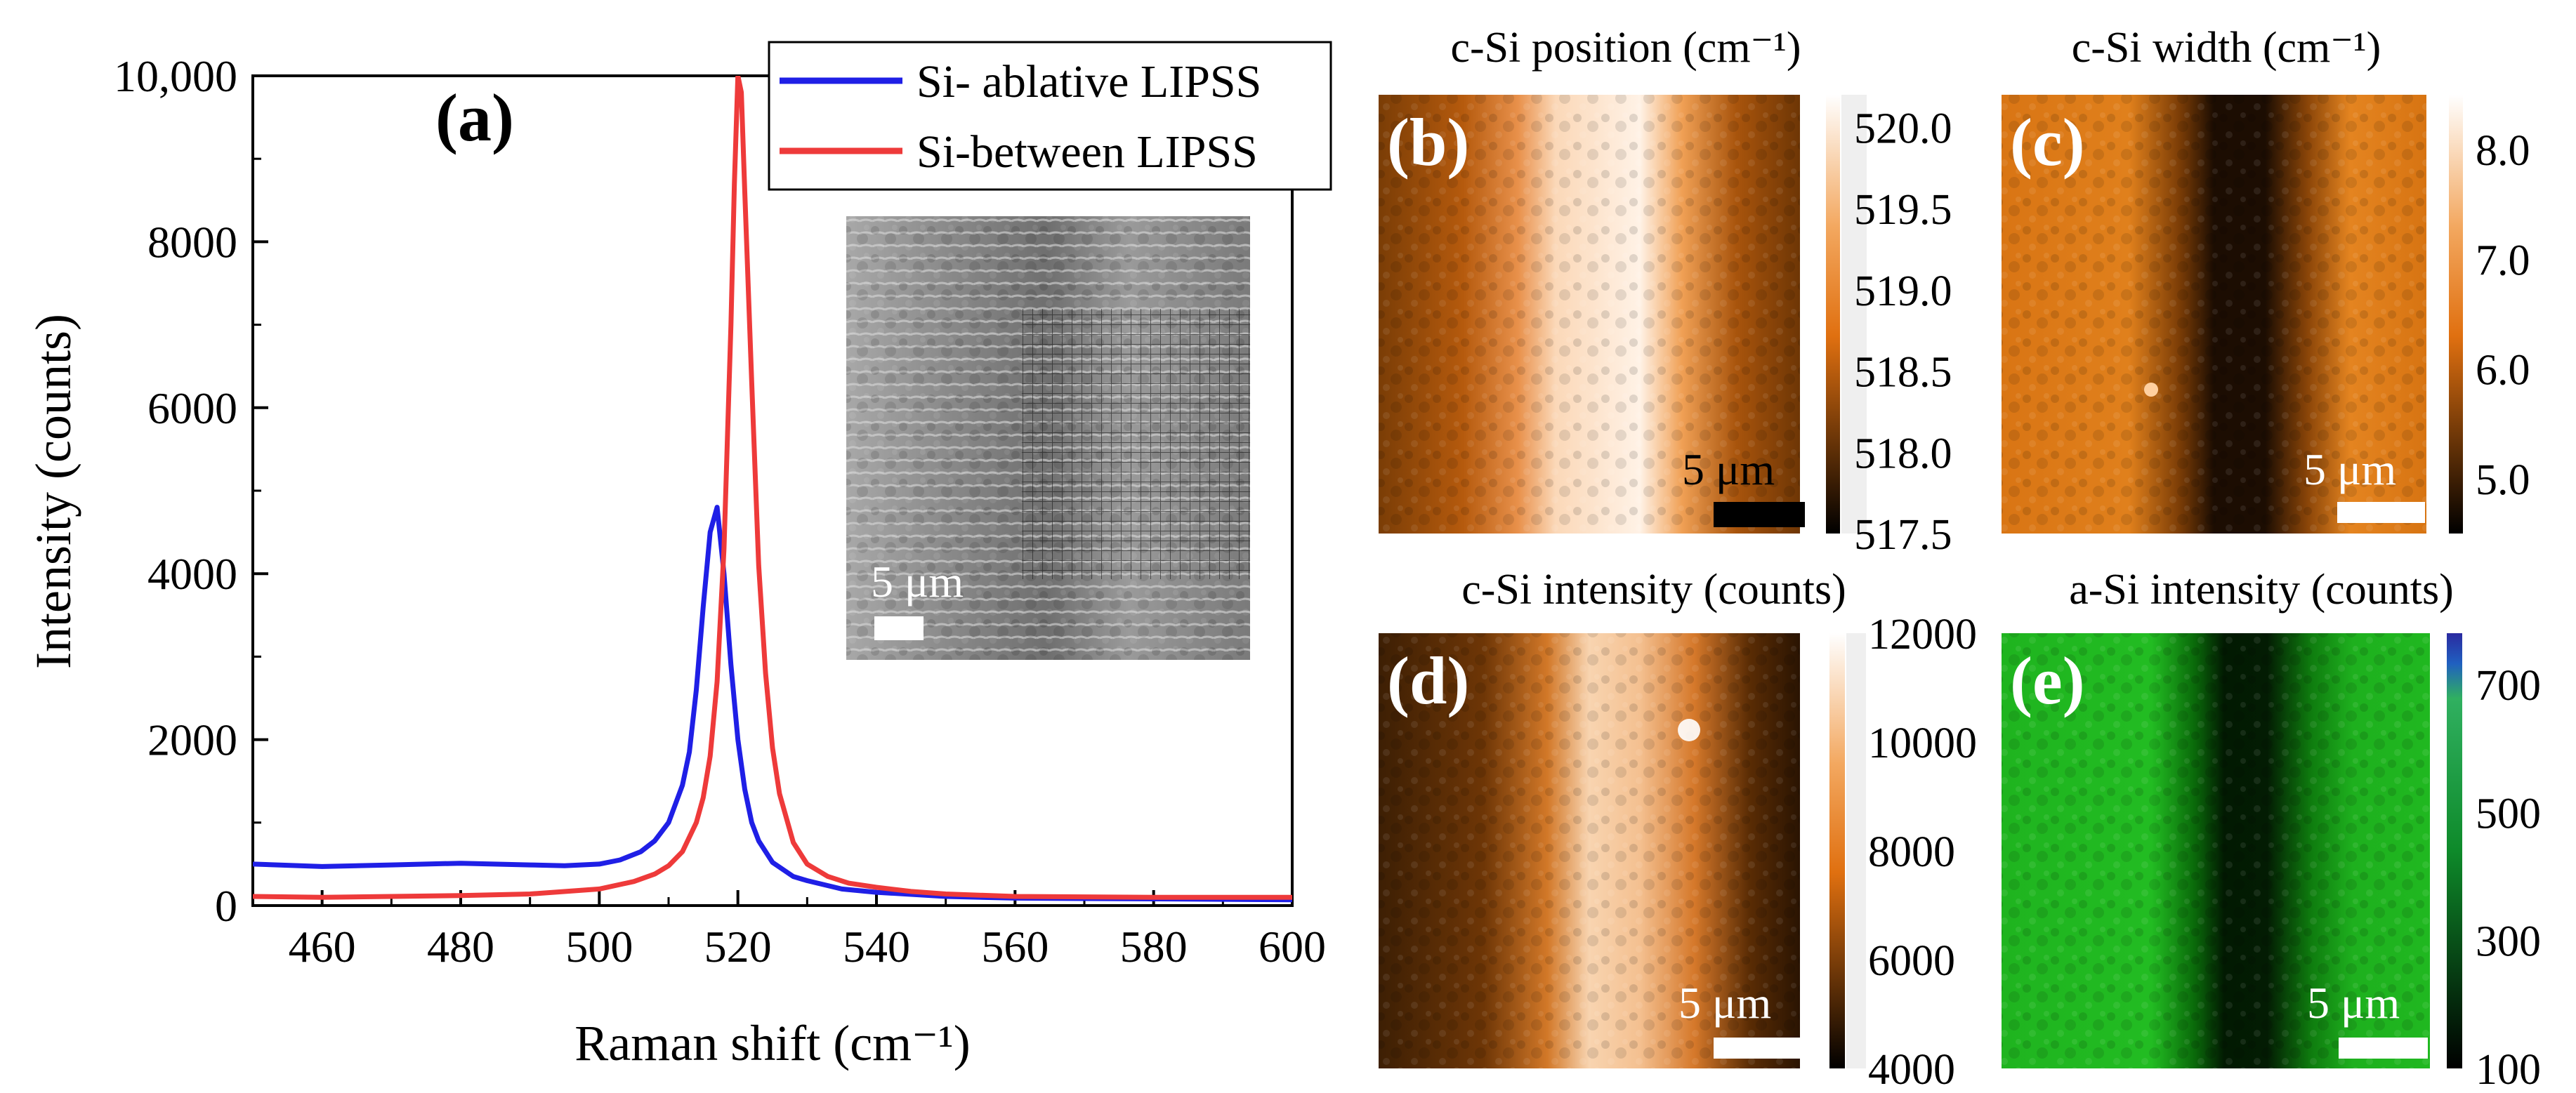 This screenshot has height=1093, width=2576. I want to click on x-tick-label: 540, so click(876, 947).